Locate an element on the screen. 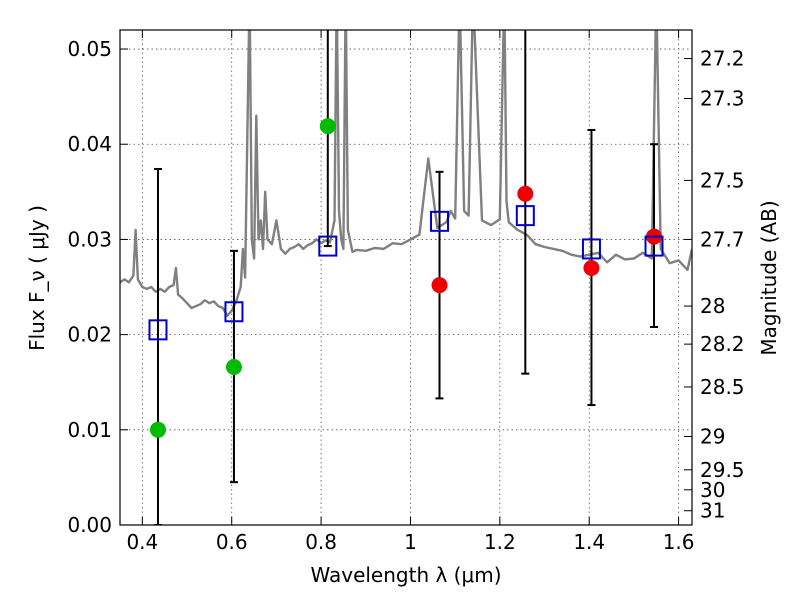  right-tick-label: 29 is located at coordinates (712, 436).